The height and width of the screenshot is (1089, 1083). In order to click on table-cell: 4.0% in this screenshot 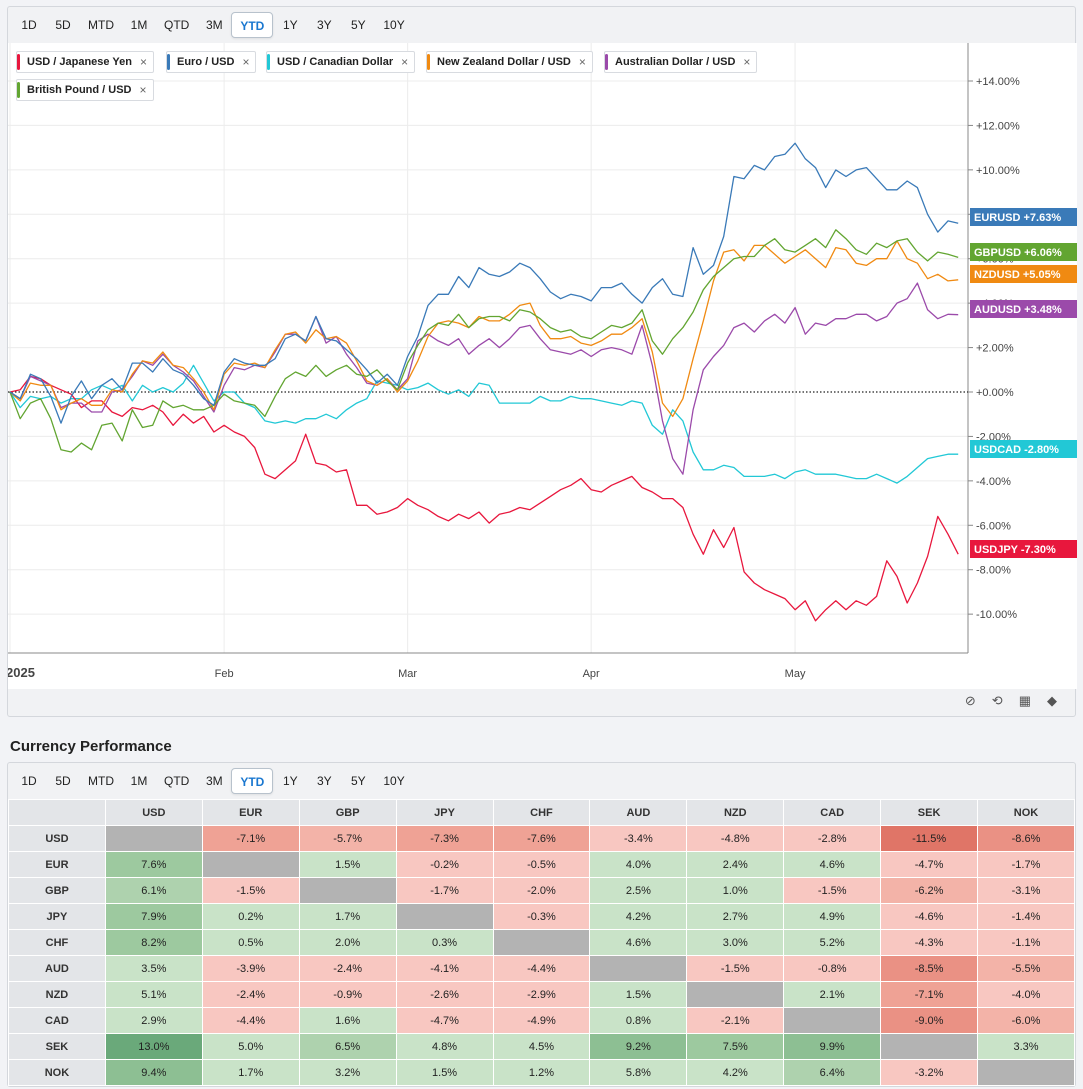, I will do `click(638, 864)`.